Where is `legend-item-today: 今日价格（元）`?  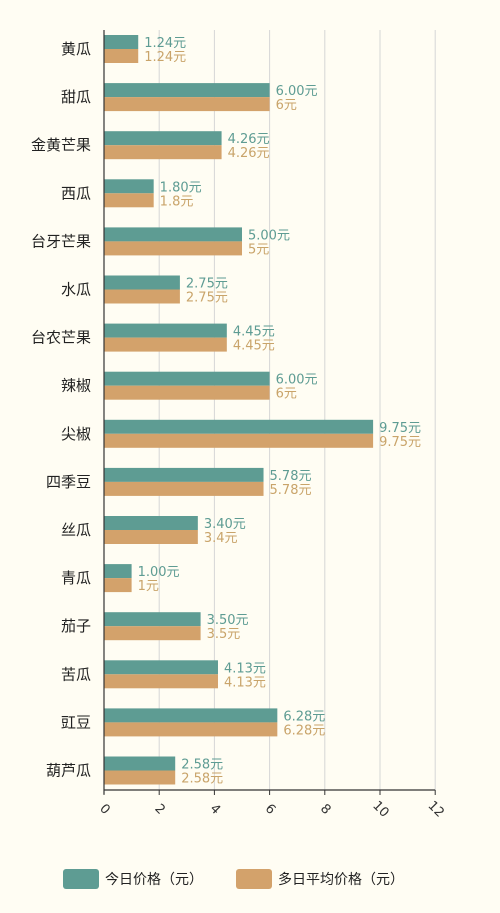 legend-item-today: 今日价格（元） is located at coordinates (133, 879).